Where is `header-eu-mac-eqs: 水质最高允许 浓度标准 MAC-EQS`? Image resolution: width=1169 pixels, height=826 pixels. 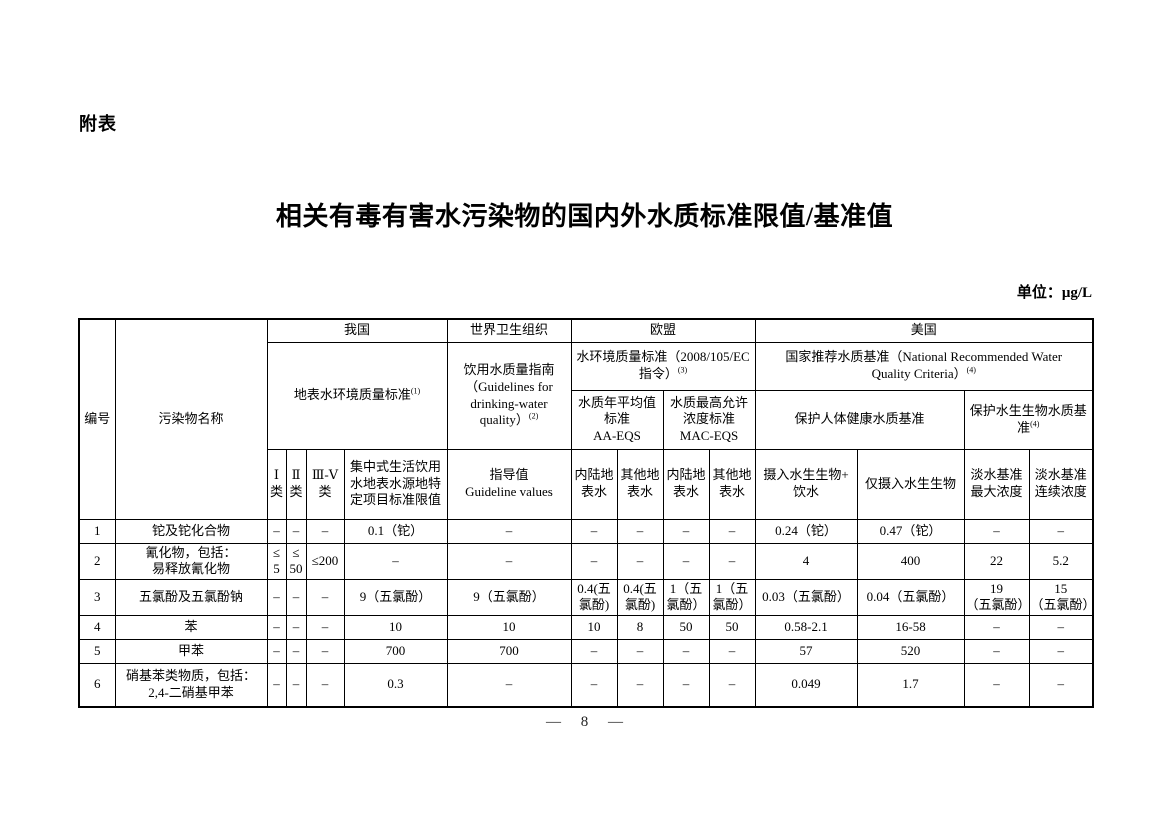 header-eu-mac-eqs: 水质最高允许 浓度标准 MAC-EQS is located at coordinates (709, 419).